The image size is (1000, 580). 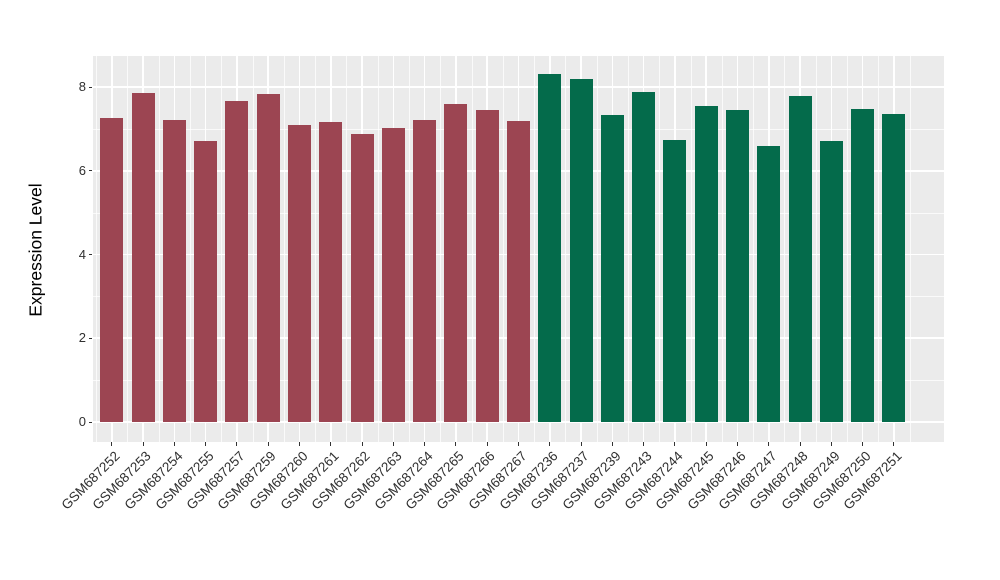 What do you see at coordinates (769, 283) in the screenshot?
I see `bar-GSM687247` at bounding box center [769, 283].